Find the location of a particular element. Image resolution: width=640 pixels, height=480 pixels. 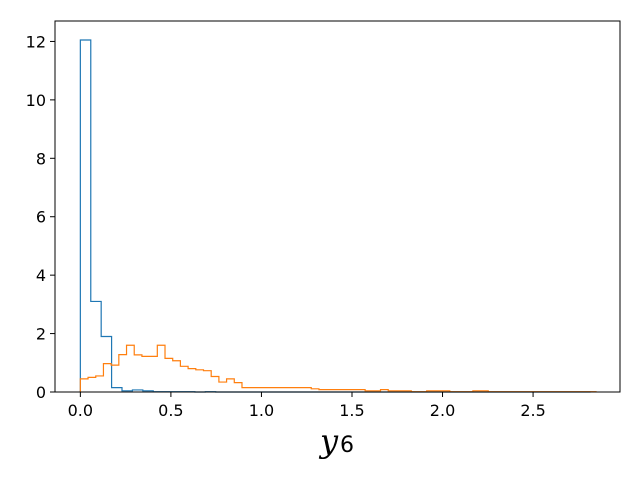

x-axis-label-base: y is located at coordinates (328, 441).